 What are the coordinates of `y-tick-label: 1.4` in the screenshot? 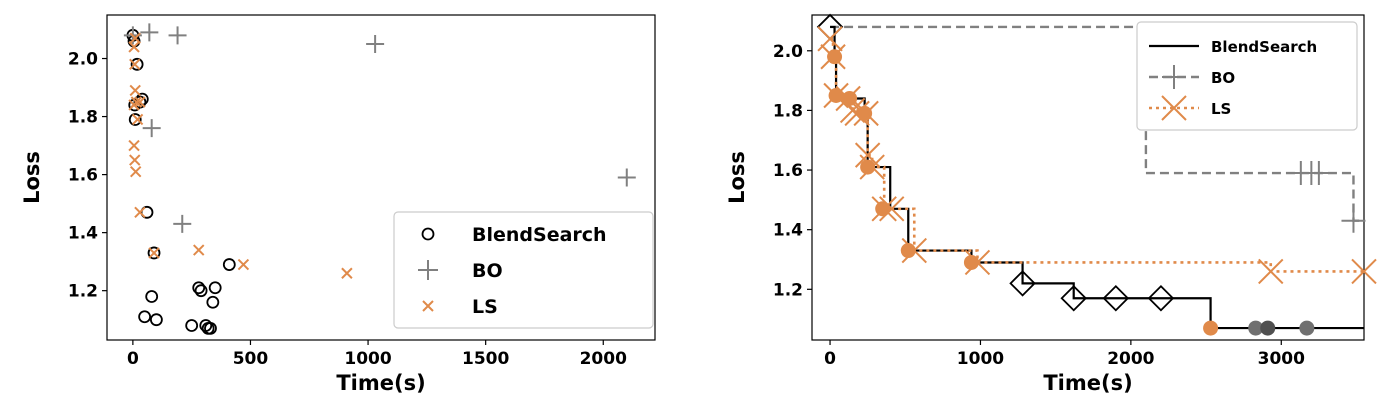 It's located at (788, 231).